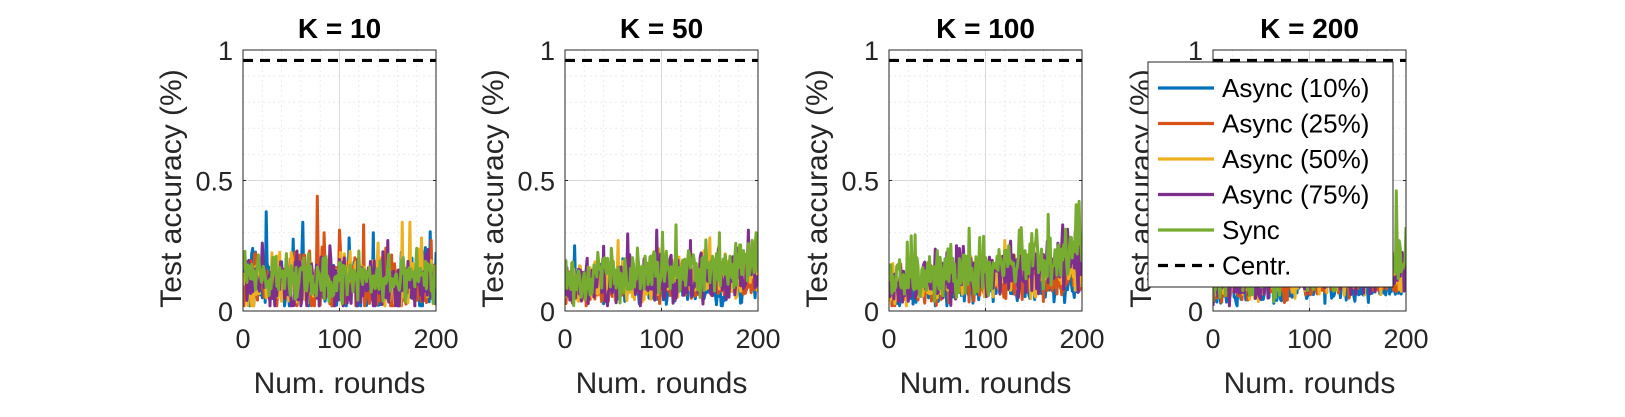 This screenshot has width=1625, height=417. I want to click on legend-label-async-10: Async (10%), so click(1295, 88).